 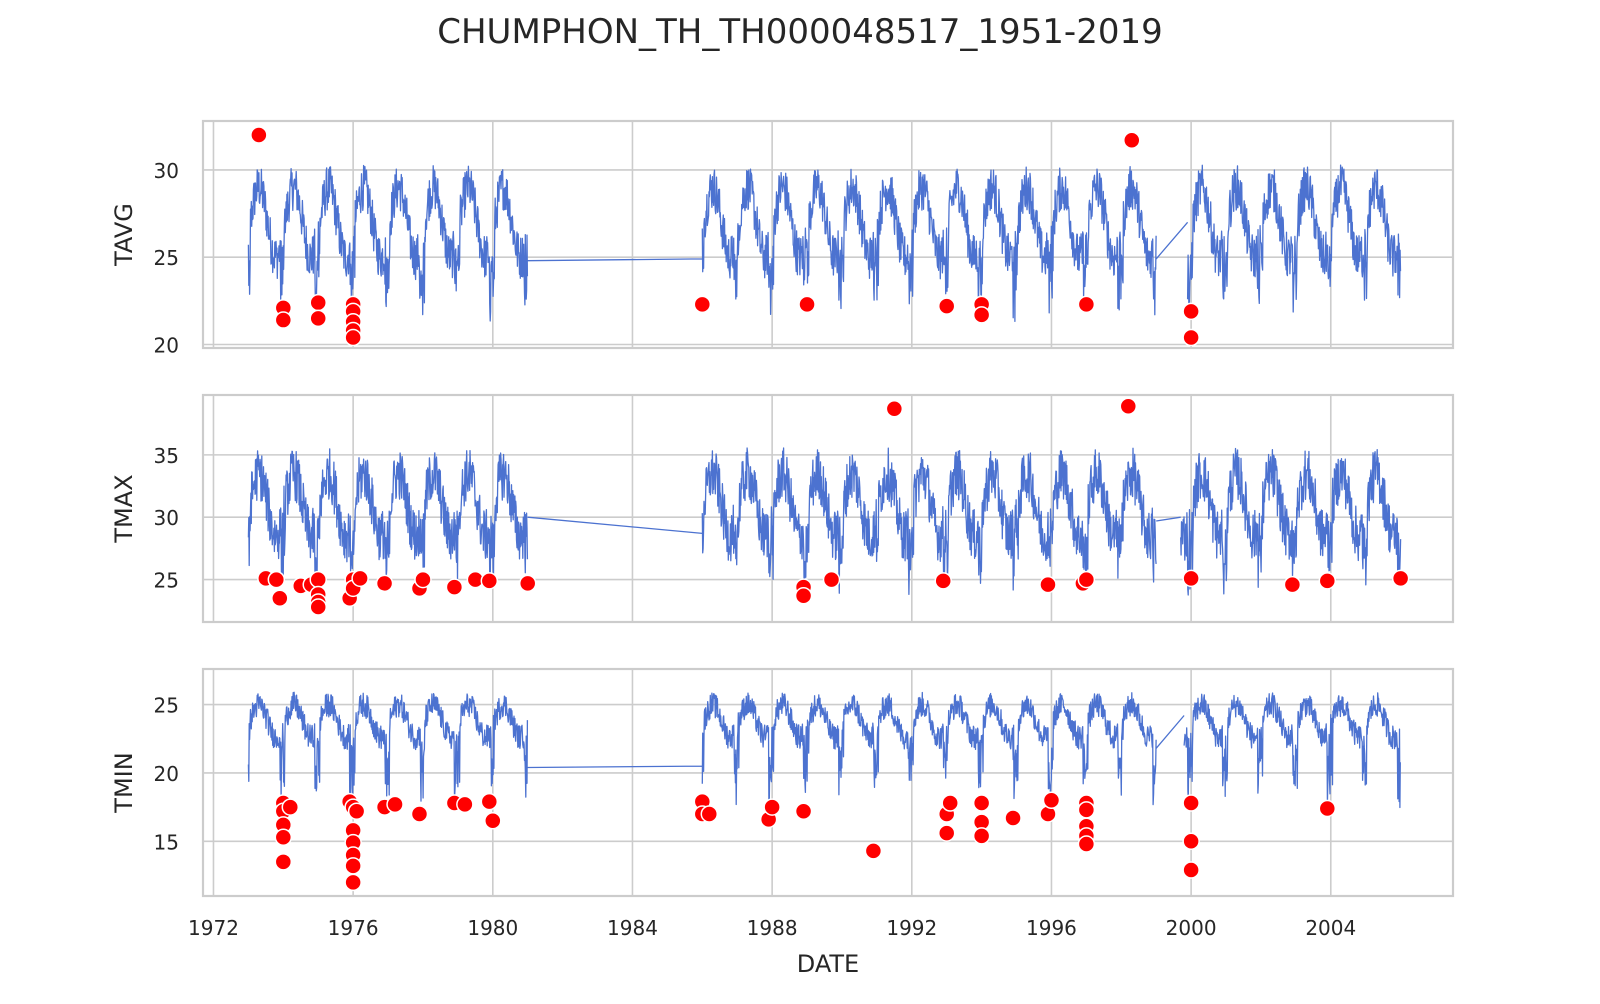 I want to click on series-line-tmin, so click(x=824, y=753).